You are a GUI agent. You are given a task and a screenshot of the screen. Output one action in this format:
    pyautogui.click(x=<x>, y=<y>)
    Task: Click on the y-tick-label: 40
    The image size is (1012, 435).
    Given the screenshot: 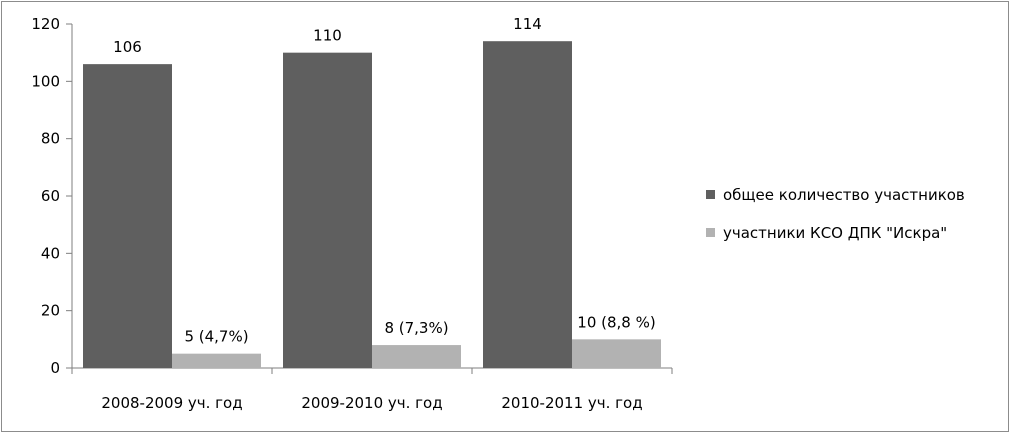 What is the action you would take?
    pyautogui.click(x=50, y=253)
    